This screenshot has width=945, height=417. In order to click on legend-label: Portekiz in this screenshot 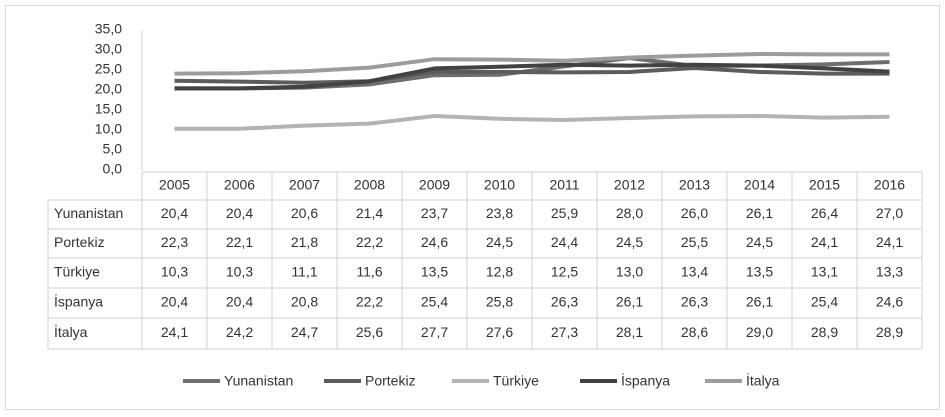, I will do `click(390, 381)`.